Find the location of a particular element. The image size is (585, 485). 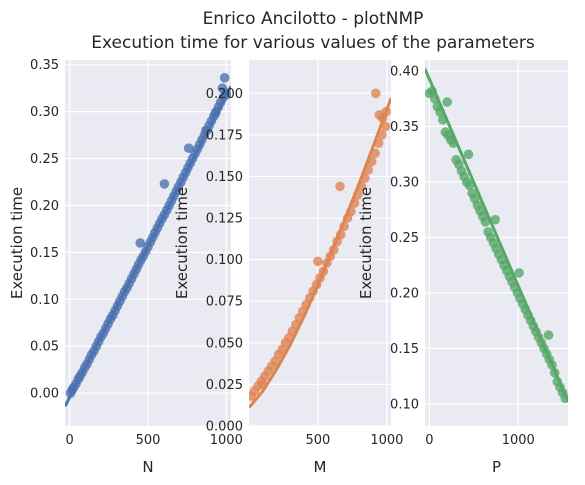

x-tick-label-p: 1000 is located at coordinates (518, 440).